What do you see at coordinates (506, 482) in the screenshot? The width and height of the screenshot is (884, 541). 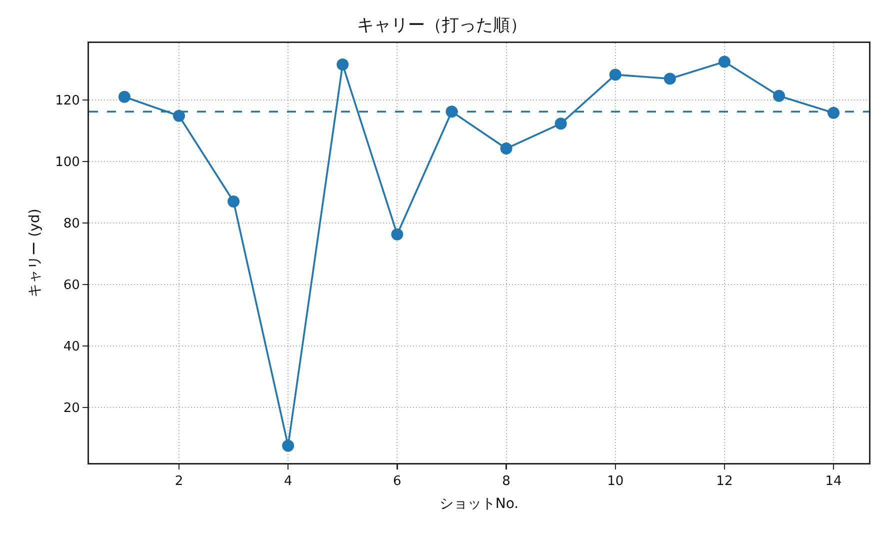 I see `x-tick-label: 8` at bounding box center [506, 482].